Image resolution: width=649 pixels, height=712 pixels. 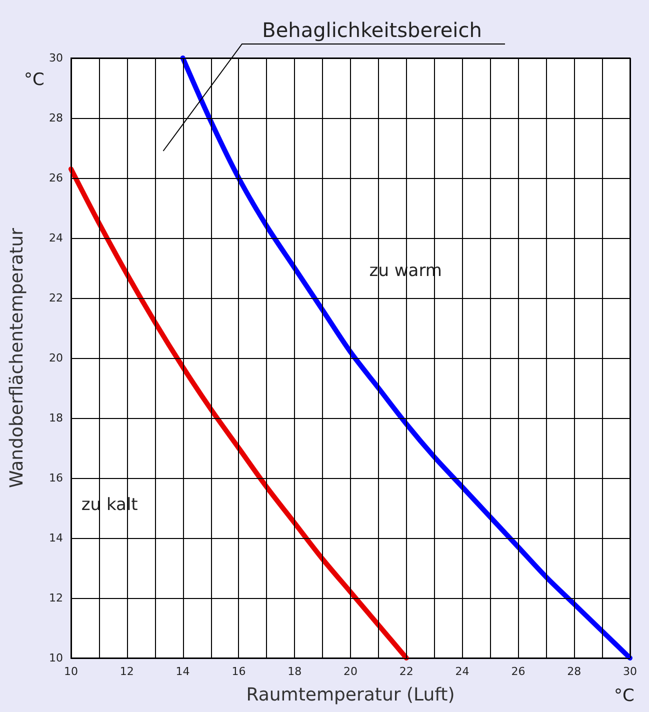 What do you see at coordinates (183, 671) in the screenshot?
I see `x-tick-label: 14` at bounding box center [183, 671].